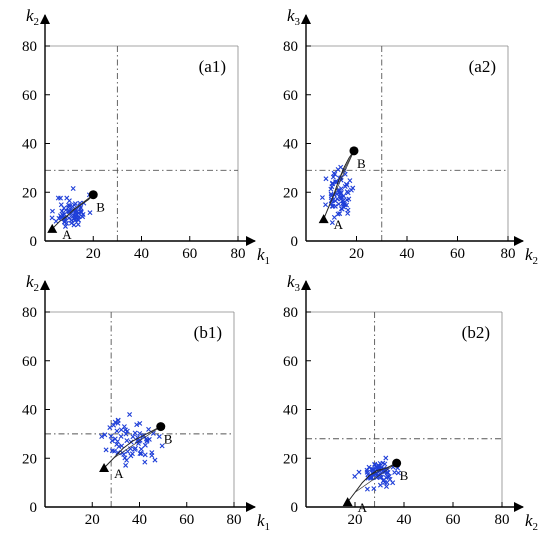  I want to click on y-axis-label-subscript: 2, so click(37, 22).